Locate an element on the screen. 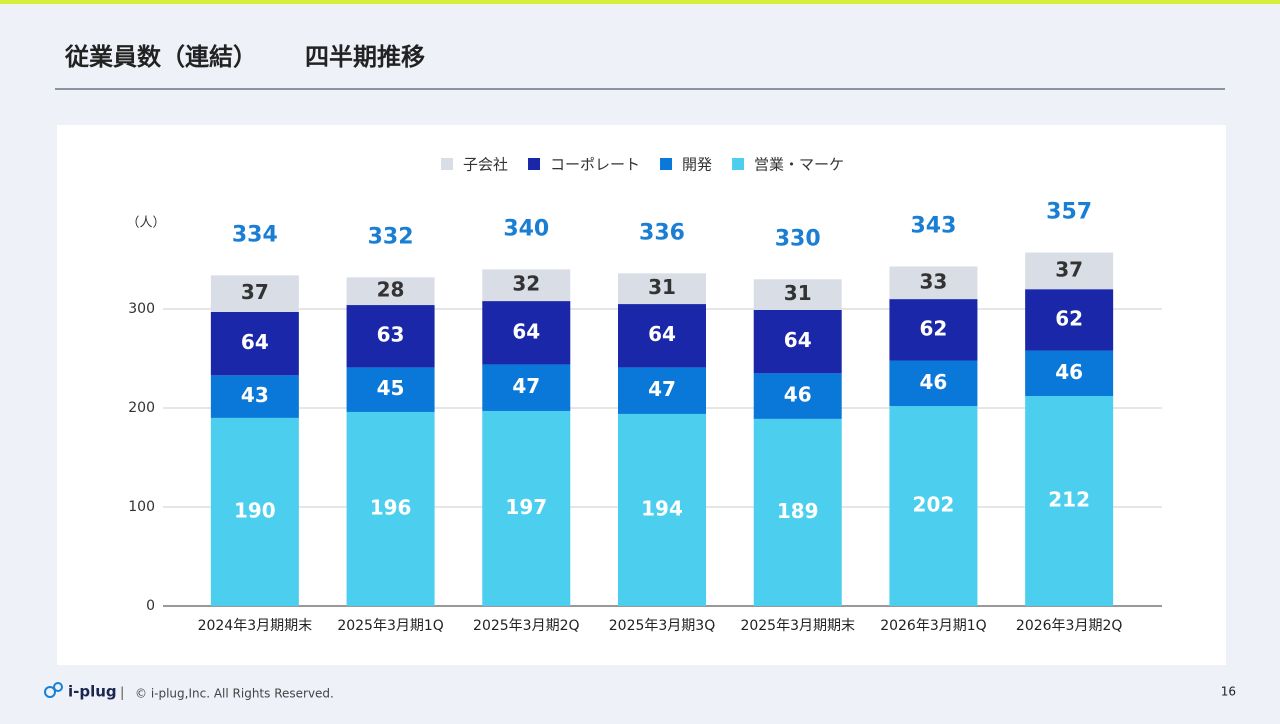 Image resolution: width=1280 pixels, height=724 pixels. y-tick-label: 200 is located at coordinates (141, 408).